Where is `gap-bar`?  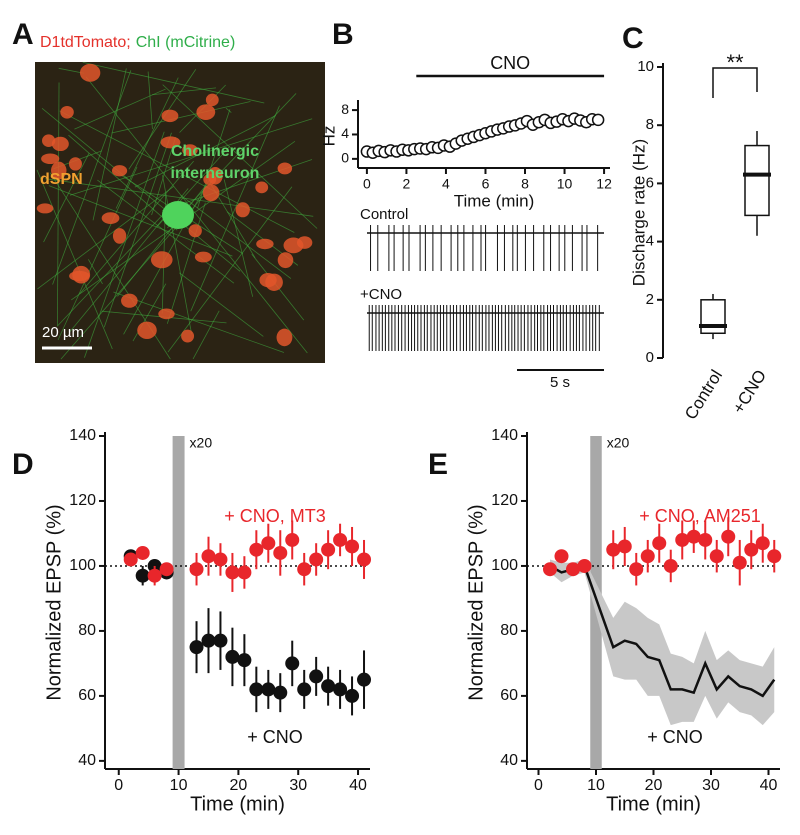
gap-bar is located at coordinates (178, 602).